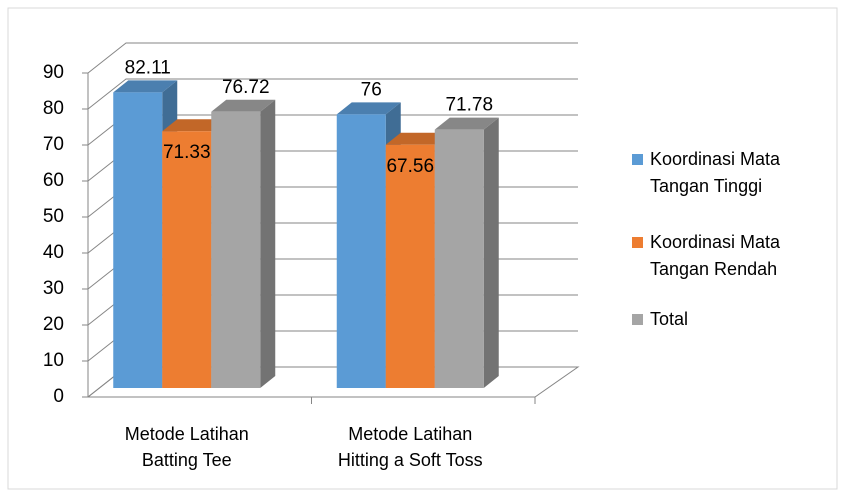 Image resolution: width=845 pixels, height=497 pixels. What do you see at coordinates (246, 87) in the screenshot?
I see `value-label: 76.72` at bounding box center [246, 87].